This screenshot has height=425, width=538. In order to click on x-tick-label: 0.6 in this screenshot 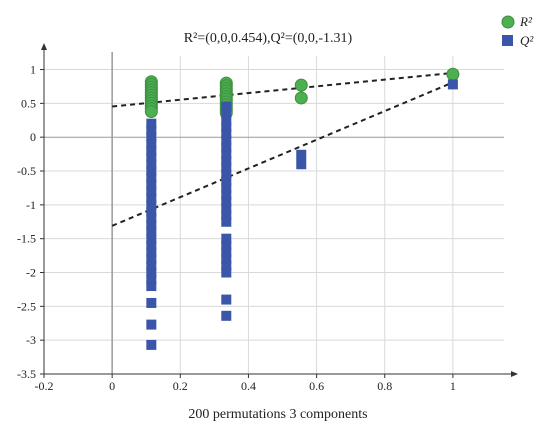, I will do `click(316, 386)`.